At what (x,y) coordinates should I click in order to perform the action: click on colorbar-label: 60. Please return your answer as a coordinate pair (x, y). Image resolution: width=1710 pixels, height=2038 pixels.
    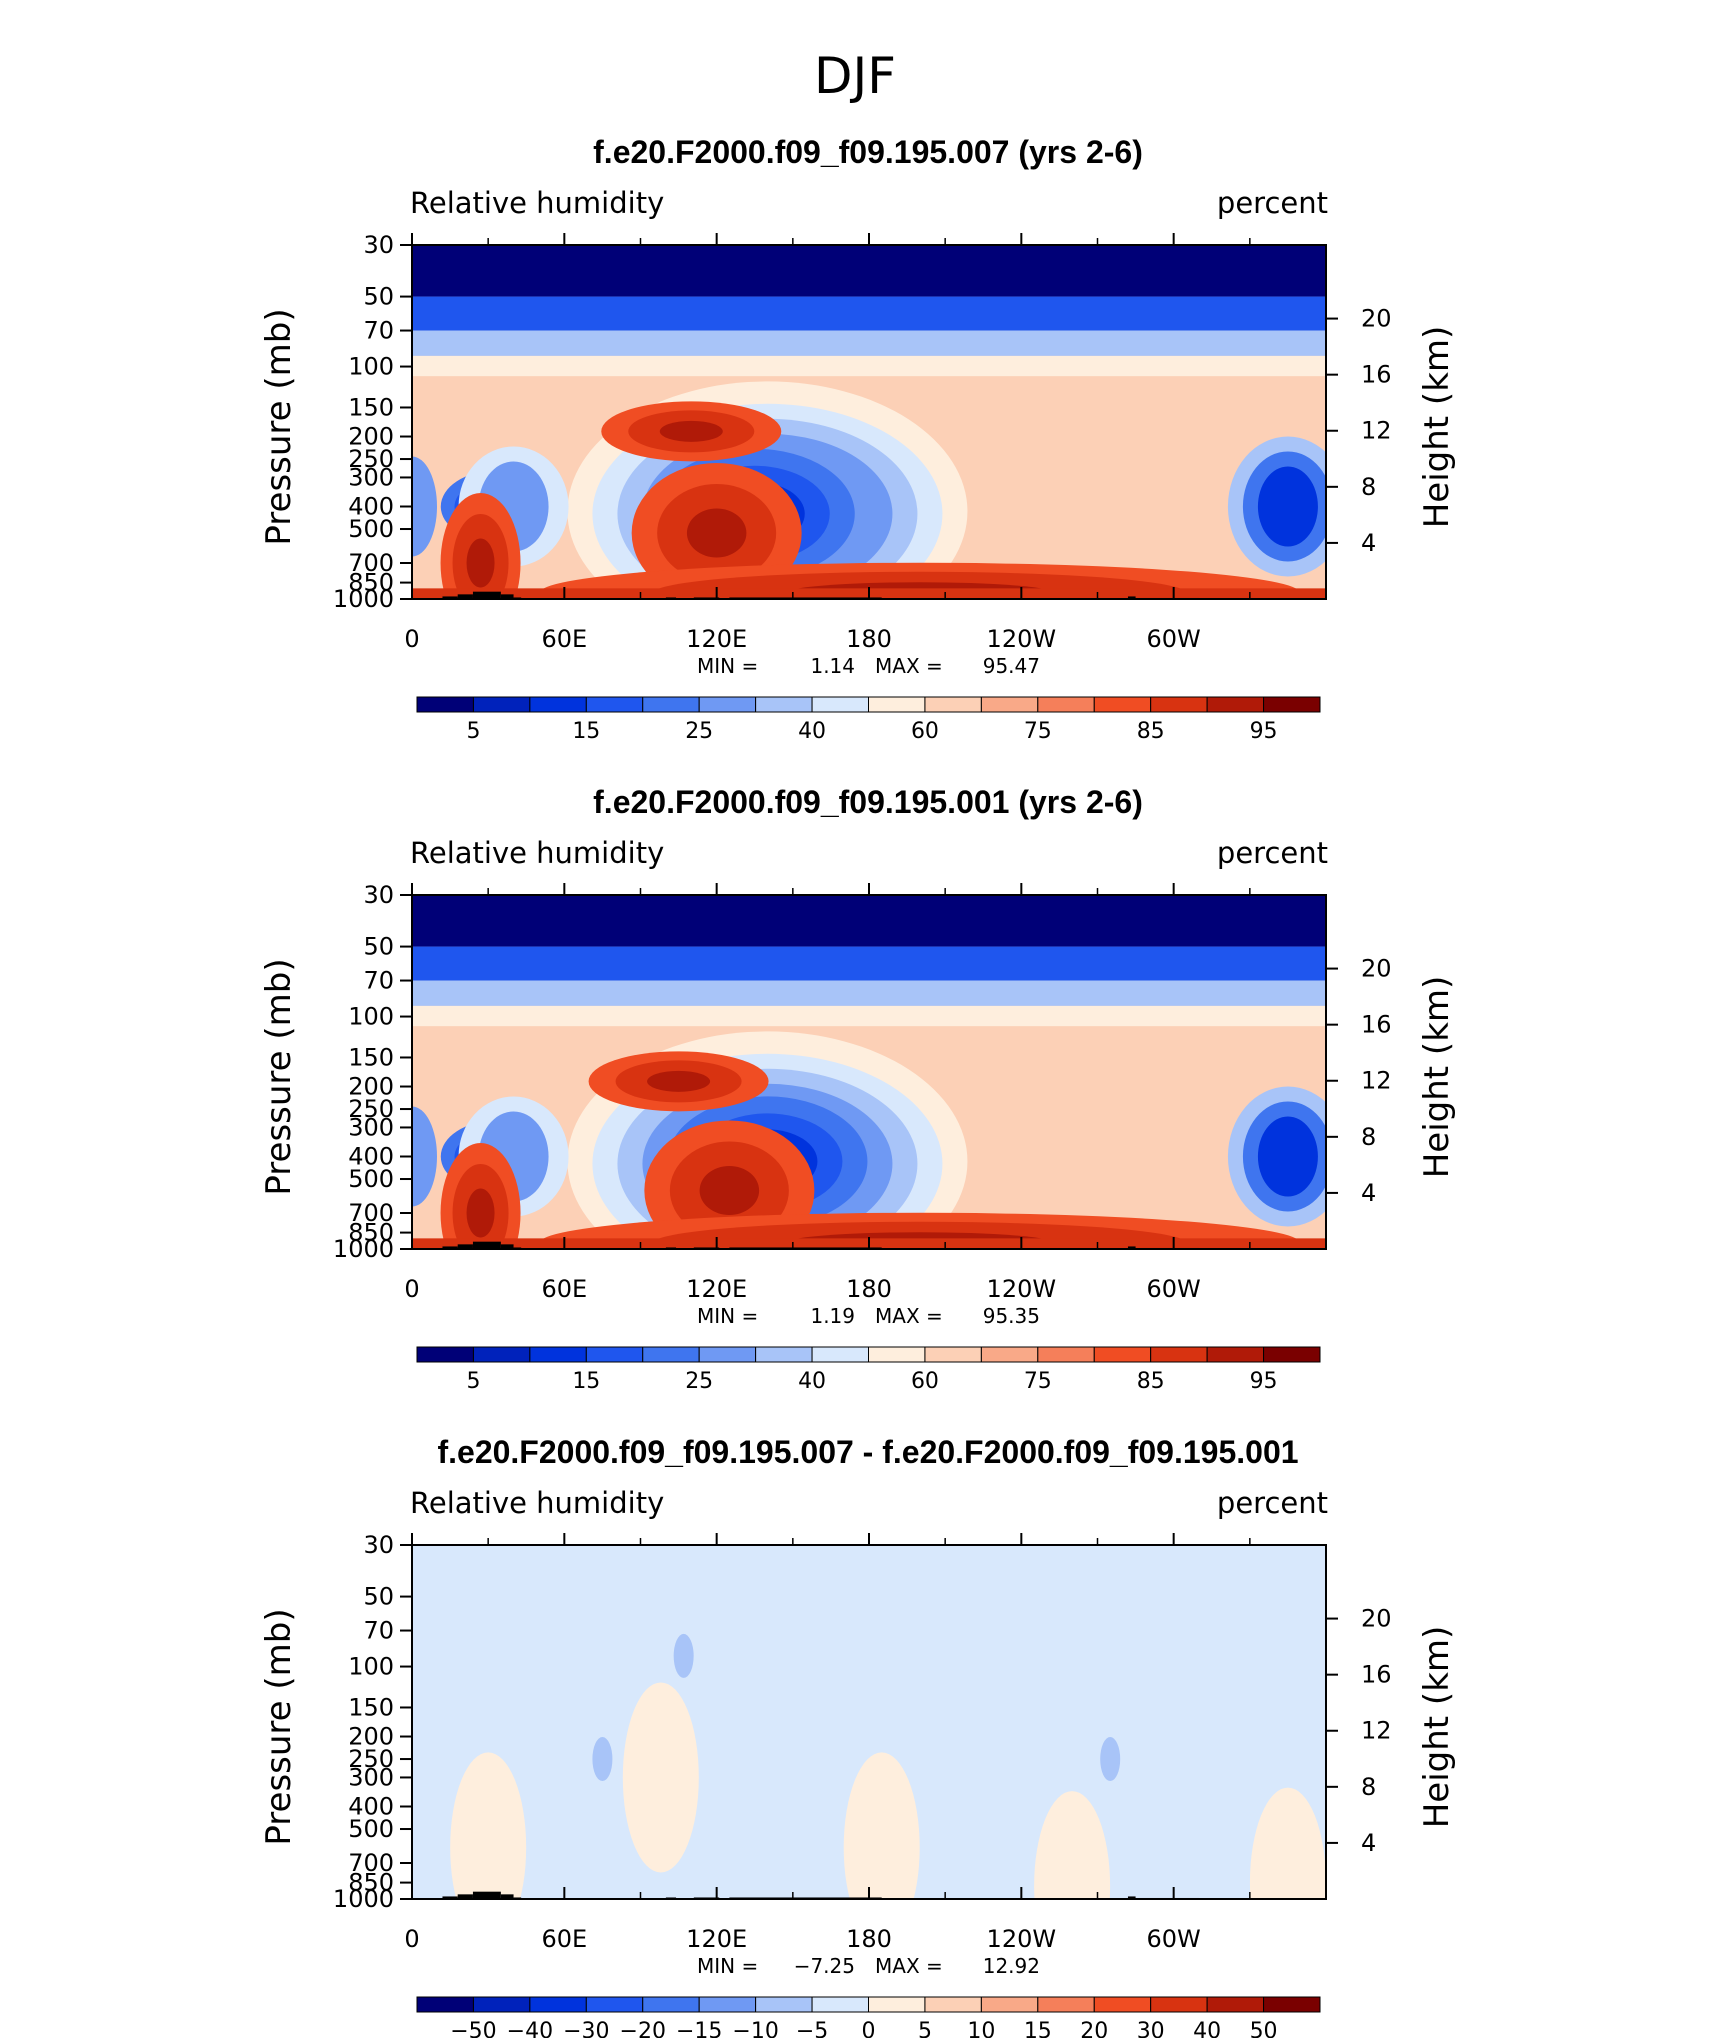
    Looking at the image, I should click on (925, 731).